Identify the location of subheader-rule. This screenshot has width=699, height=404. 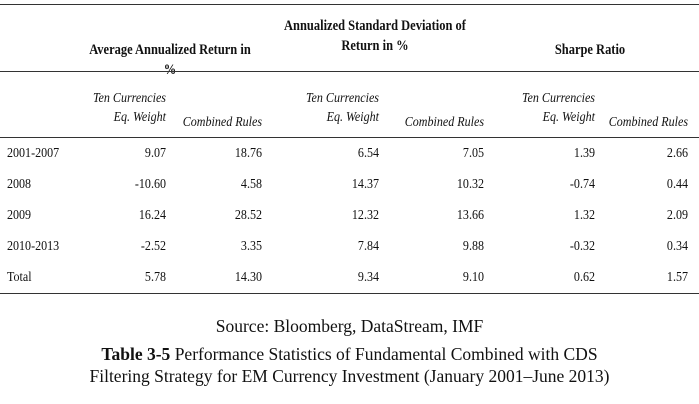
(349, 137).